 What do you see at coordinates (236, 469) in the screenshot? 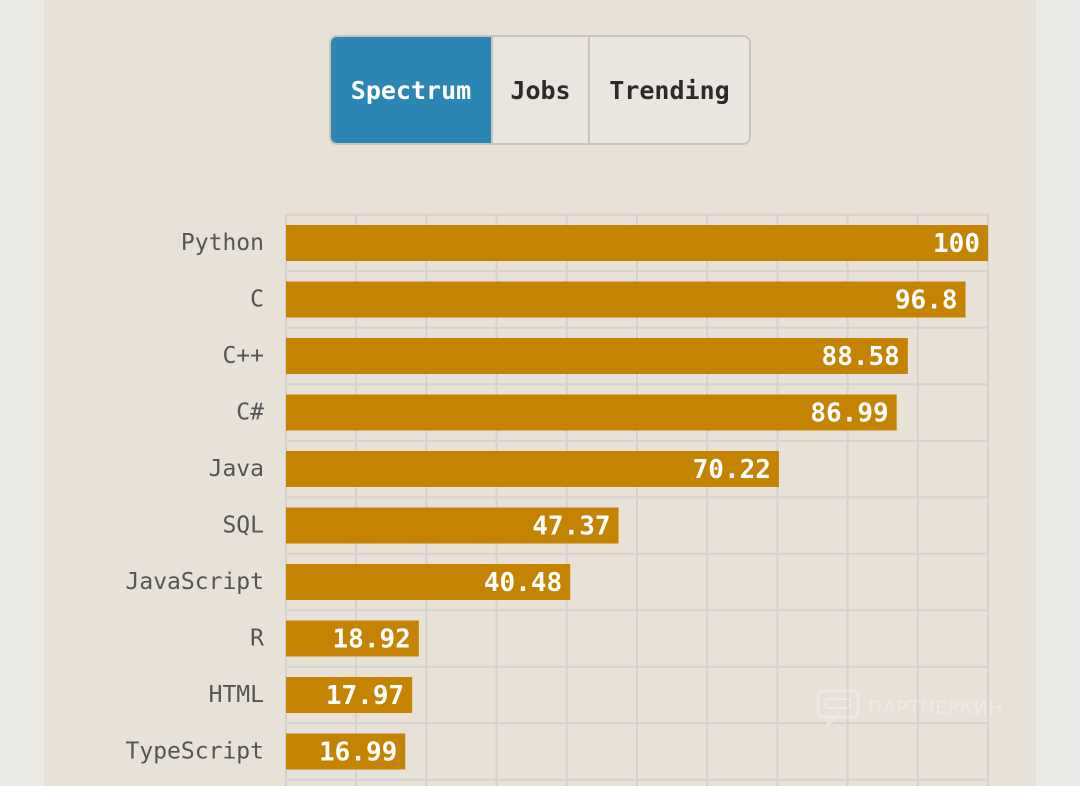
I see `category-label-java: Java` at bounding box center [236, 469].